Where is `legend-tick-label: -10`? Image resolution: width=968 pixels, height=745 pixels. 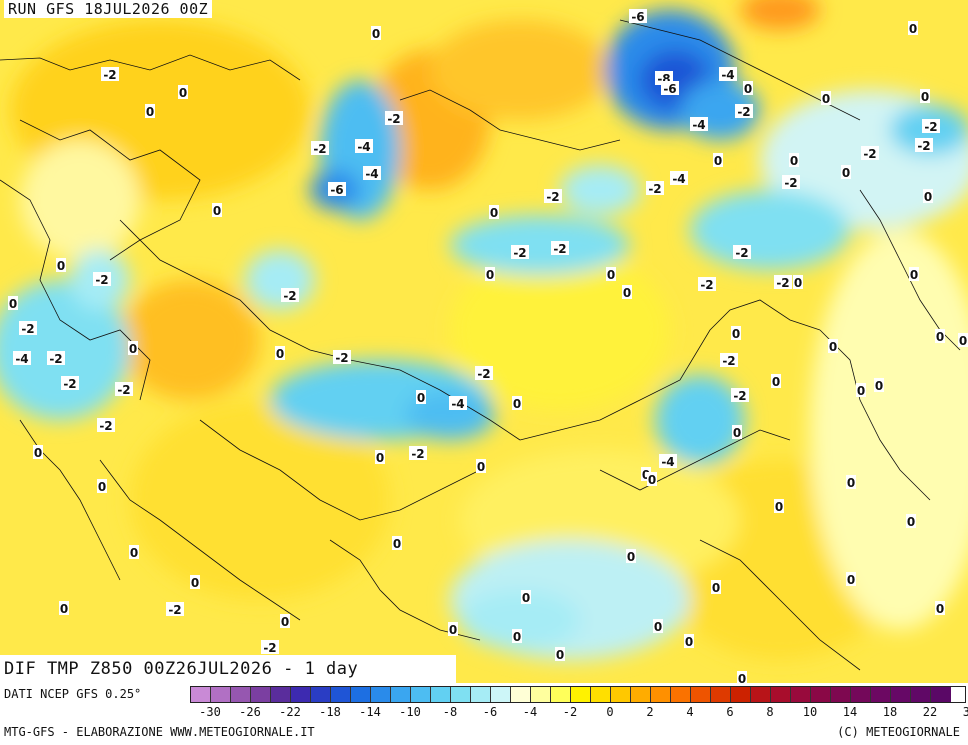 legend-tick-label: -10 is located at coordinates (410, 712).